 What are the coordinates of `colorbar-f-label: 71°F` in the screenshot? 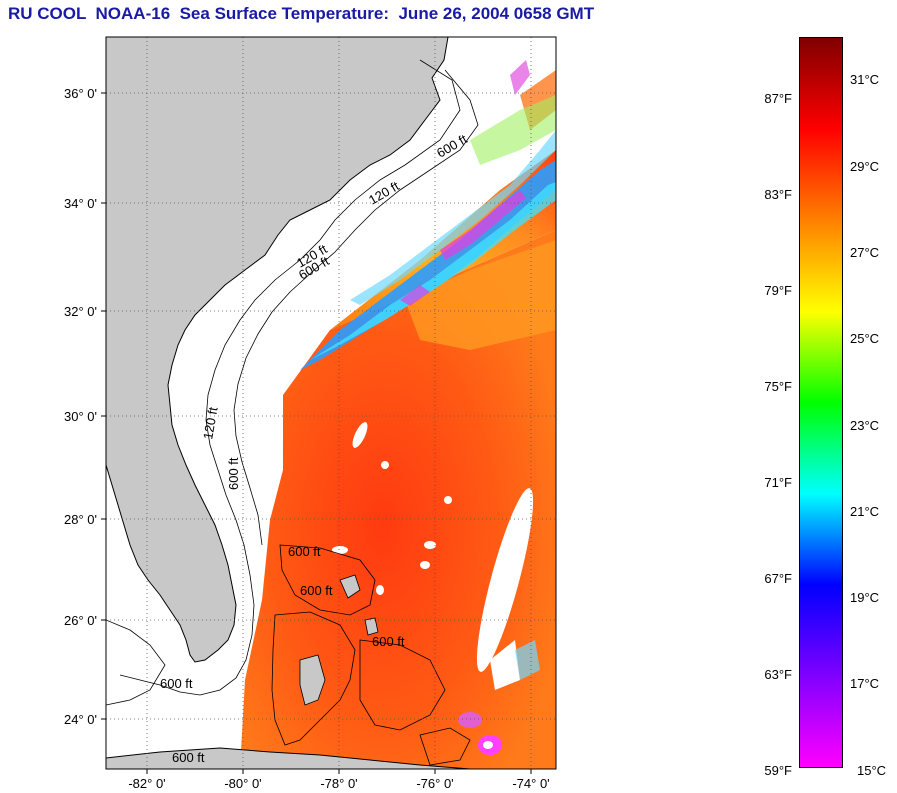 It's located at (778, 482).